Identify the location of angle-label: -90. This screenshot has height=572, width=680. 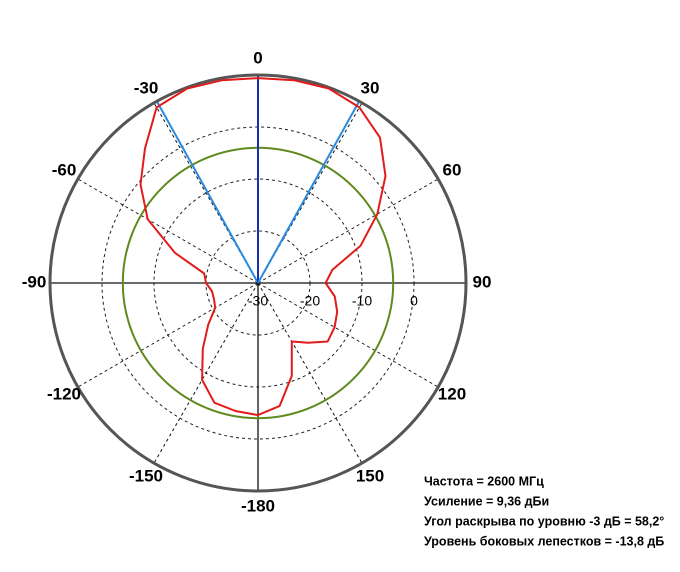
(34, 281).